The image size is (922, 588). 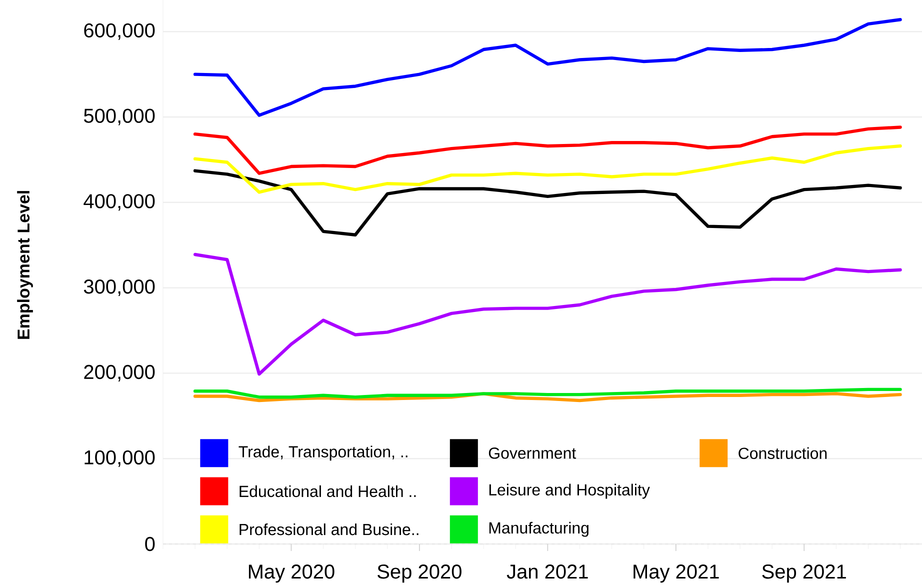 What do you see at coordinates (547, 571) in the screenshot?
I see `x-tick-label: Jan 2021` at bounding box center [547, 571].